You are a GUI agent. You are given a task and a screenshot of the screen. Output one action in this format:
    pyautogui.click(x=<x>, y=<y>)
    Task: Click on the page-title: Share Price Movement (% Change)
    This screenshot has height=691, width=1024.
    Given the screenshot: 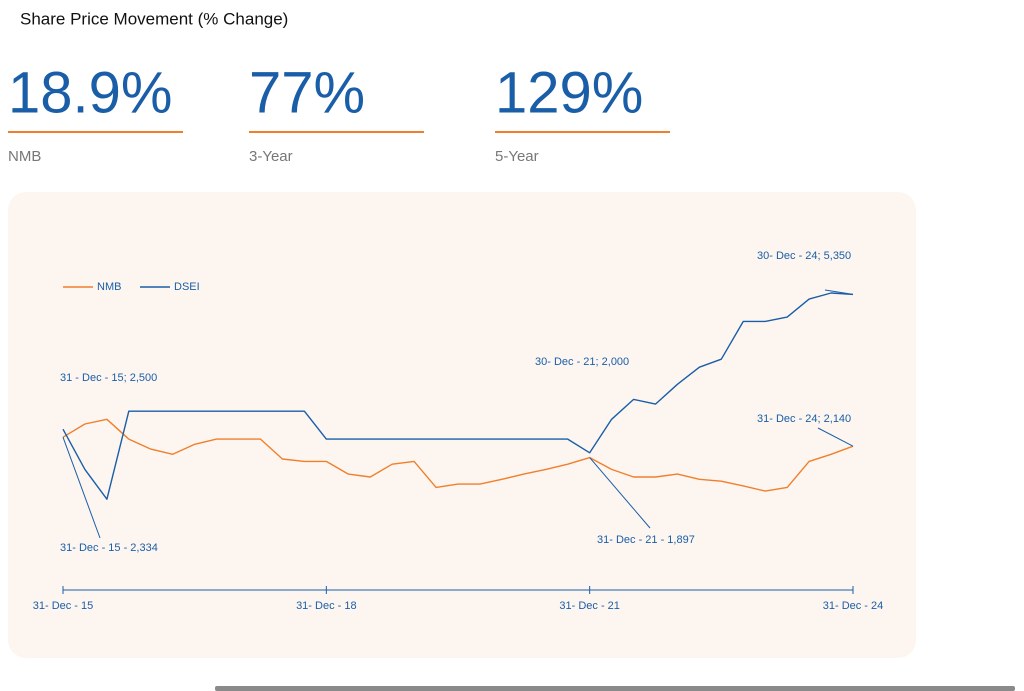 What is the action you would take?
    pyautogui.click(x=154, y=18)
    